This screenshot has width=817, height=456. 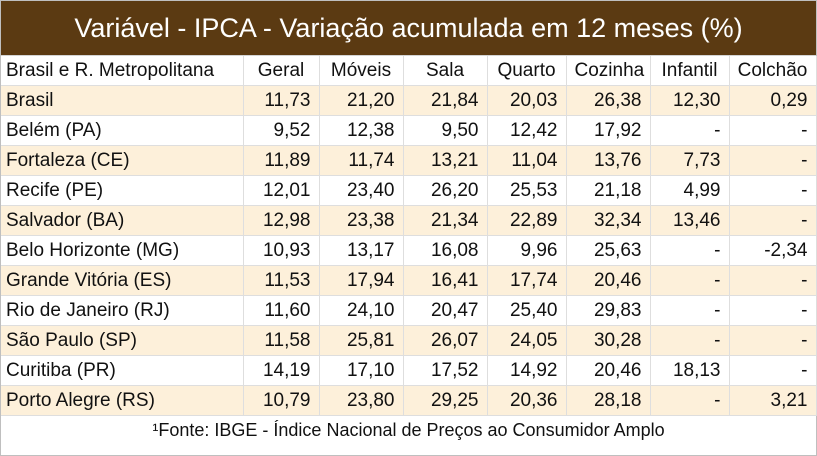 I want to click on cell-region: Porto Alegre (RS), so click(x=122, y=400).